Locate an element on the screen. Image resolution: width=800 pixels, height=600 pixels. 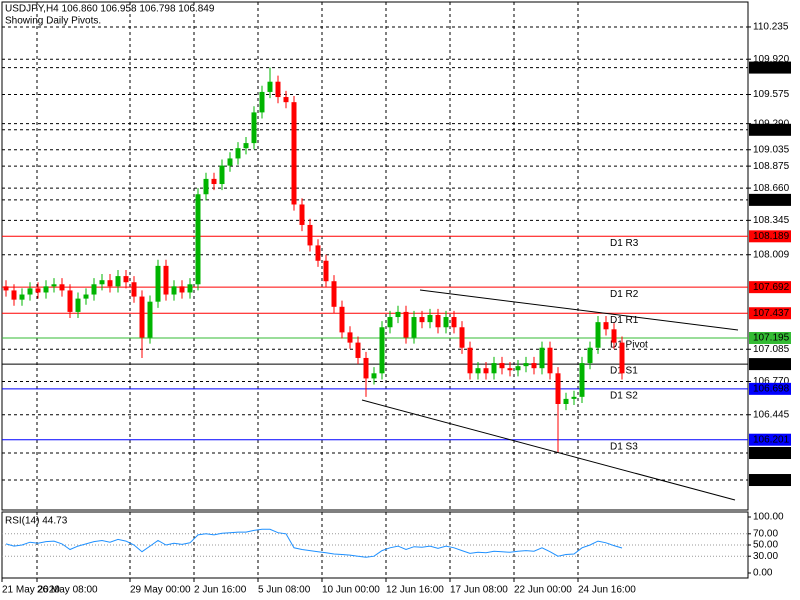
pivot-name: D1 R1 is located at coordinates (624, 320).